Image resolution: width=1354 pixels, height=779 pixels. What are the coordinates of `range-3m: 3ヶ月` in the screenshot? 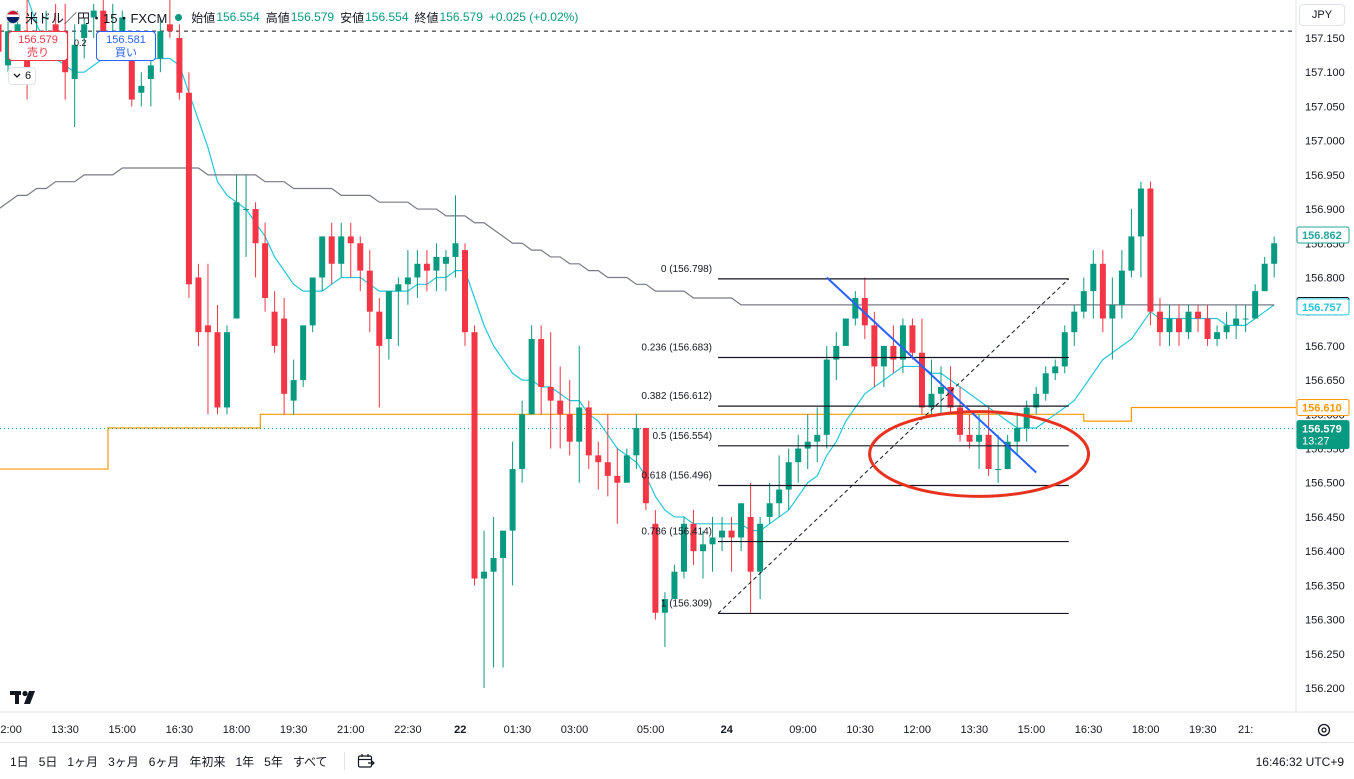 It's located at (123, 761).